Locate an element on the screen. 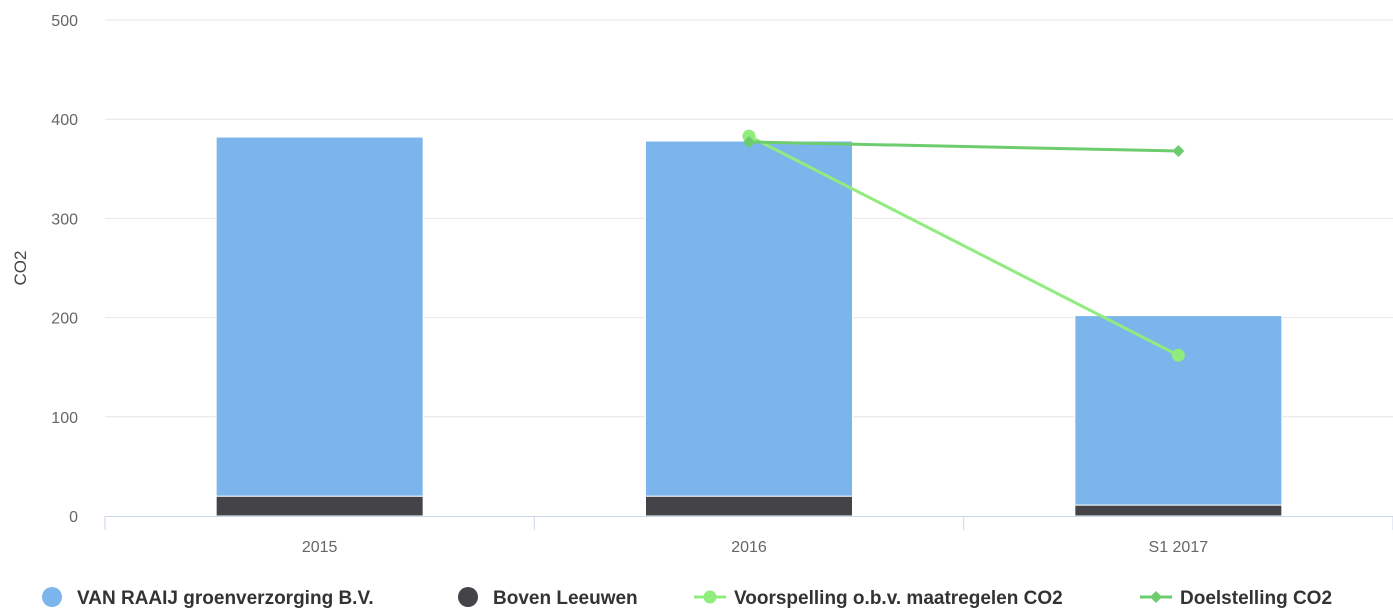 Image resolution: width=1393 pixels, height=615 pixels. legend-item-van-raaij-groenverzorging-b-v: VAN RAAIJ groenverzorging B.V. is located at coordinates (208, 598).